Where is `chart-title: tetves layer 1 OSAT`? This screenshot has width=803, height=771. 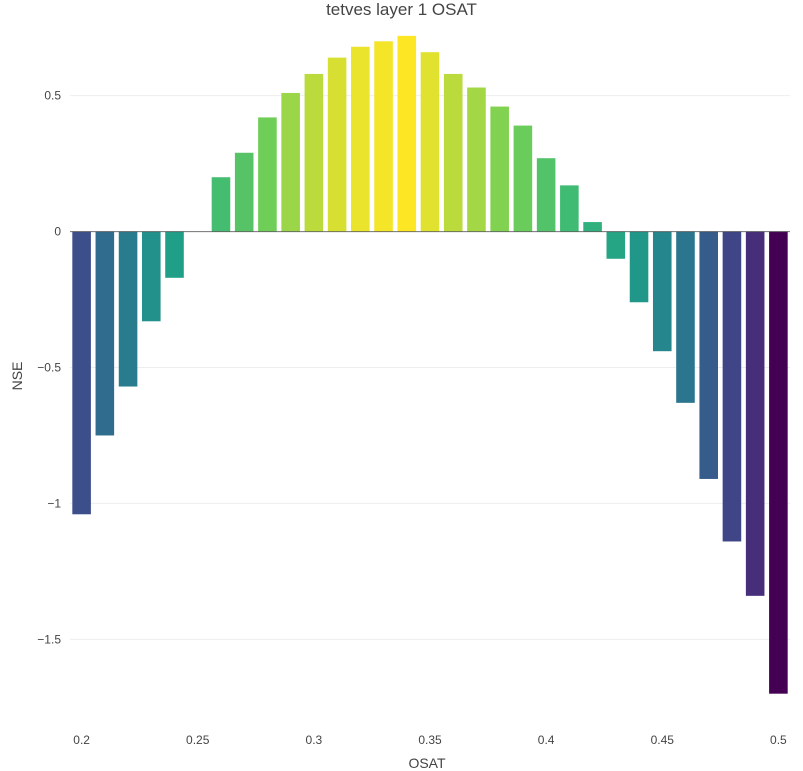
chart-title: tetves layer 1 OSAT is located at coordinates (401, 9).